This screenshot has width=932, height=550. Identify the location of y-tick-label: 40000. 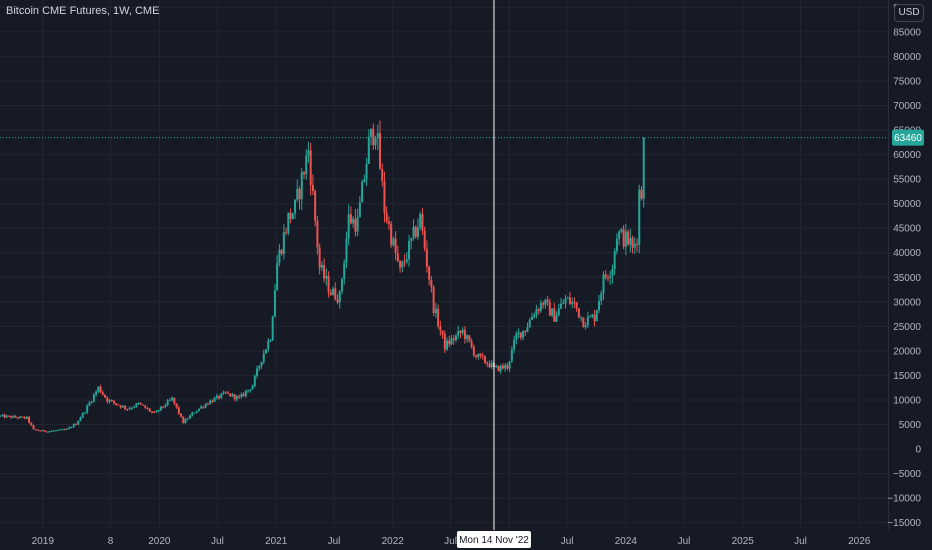
(907, 253).